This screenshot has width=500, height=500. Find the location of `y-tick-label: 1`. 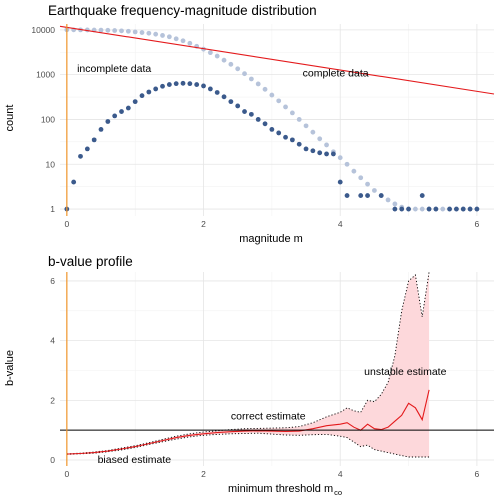

y-tick-label: 1 is located at coordinates (52, 209).